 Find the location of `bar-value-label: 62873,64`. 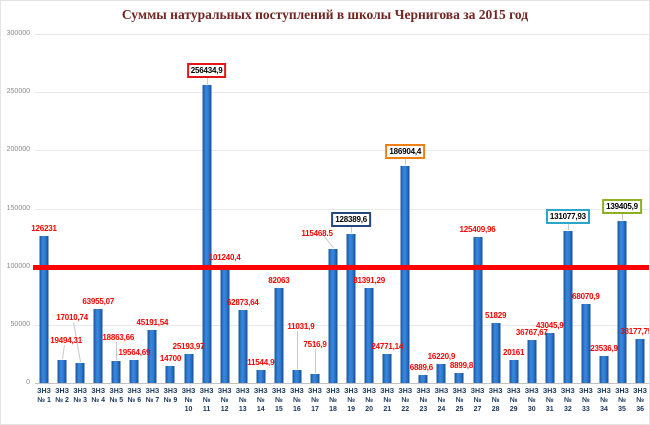

bar-value-label: 62873,64 is located at coordinates (242, 302).